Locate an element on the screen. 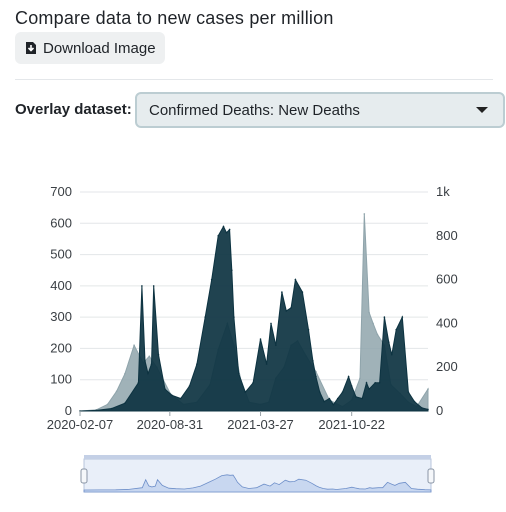 Image resolution: width=506 pixels, height=512 pixels. x-tick-label: 2020-02-07 is located at coordinates (80, 424).